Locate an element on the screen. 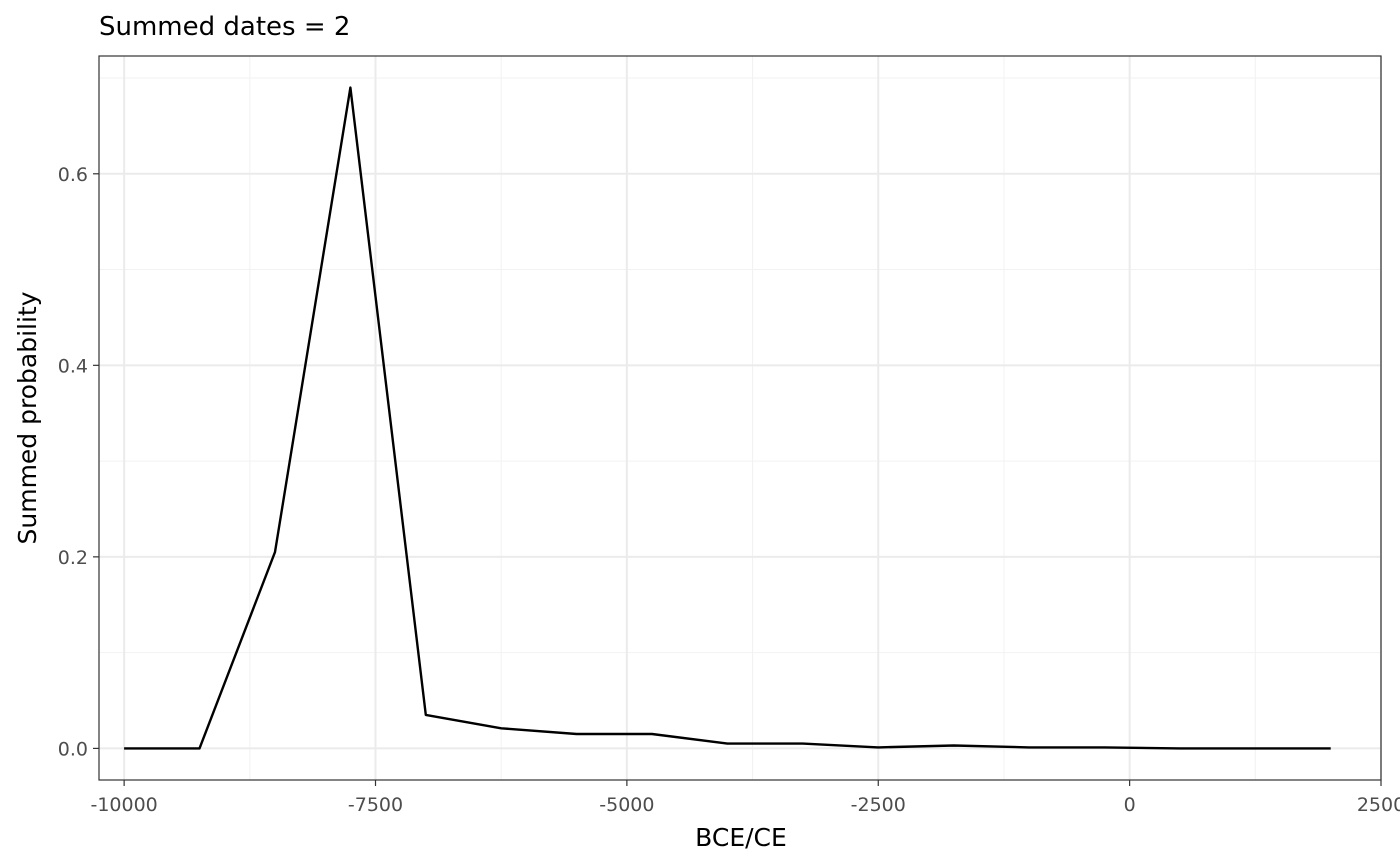 Image resolution: width=1400 pixels, height=866 pixels. x-axis-label: BCE/CE is located at coordinates (741, 837).